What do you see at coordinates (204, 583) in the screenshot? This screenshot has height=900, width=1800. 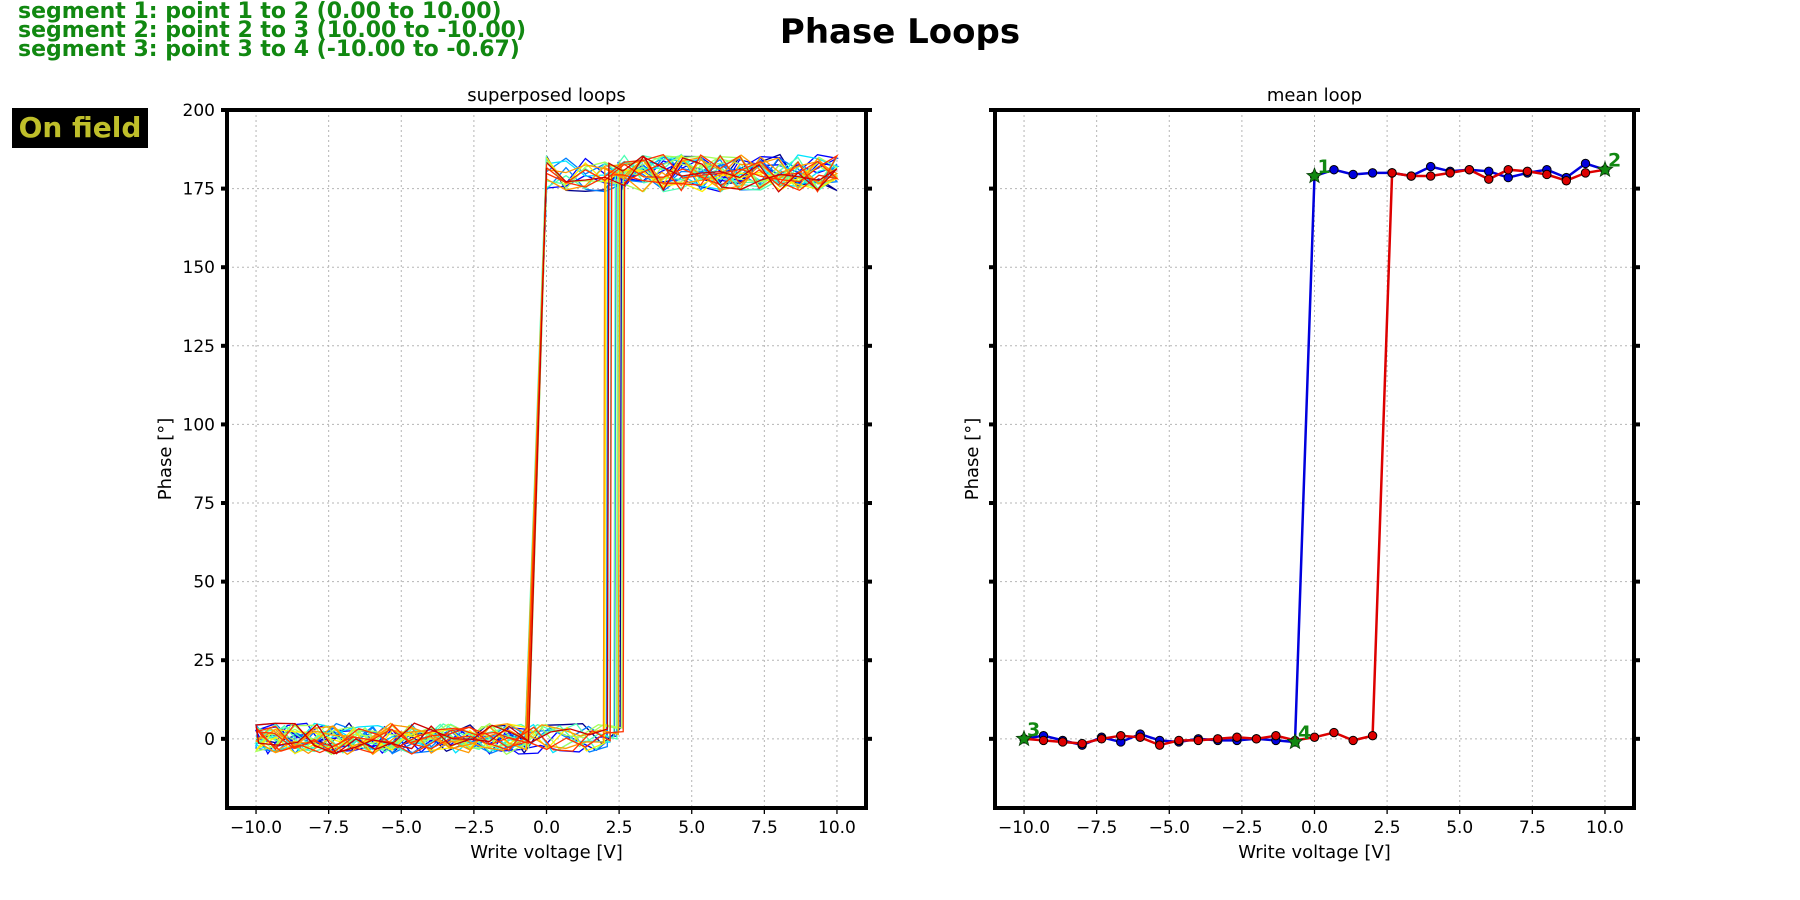 I see `y-tick-label: 50` at bounding box center [204, 583].